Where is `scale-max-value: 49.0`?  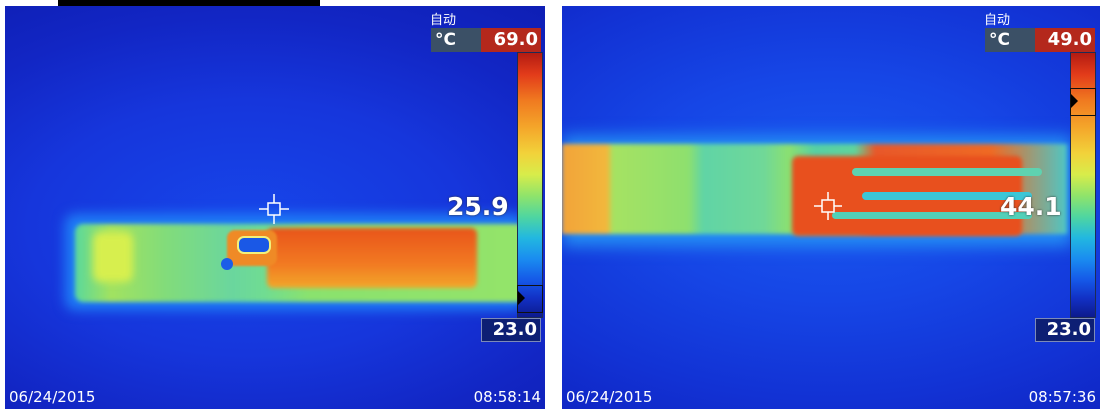
scale-max-value: 49.0 is located at coordinates (1065, 40).